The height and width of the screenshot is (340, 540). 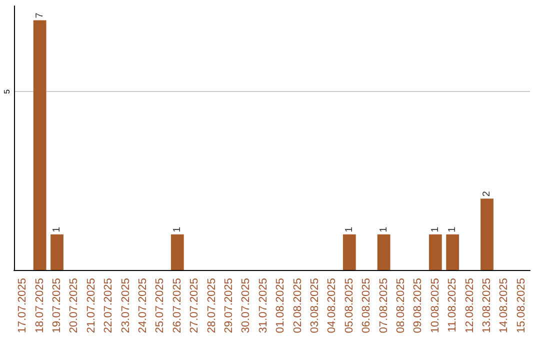 I want to click on x-tick-label: 23.07.2025, so click(x=126, y=306).